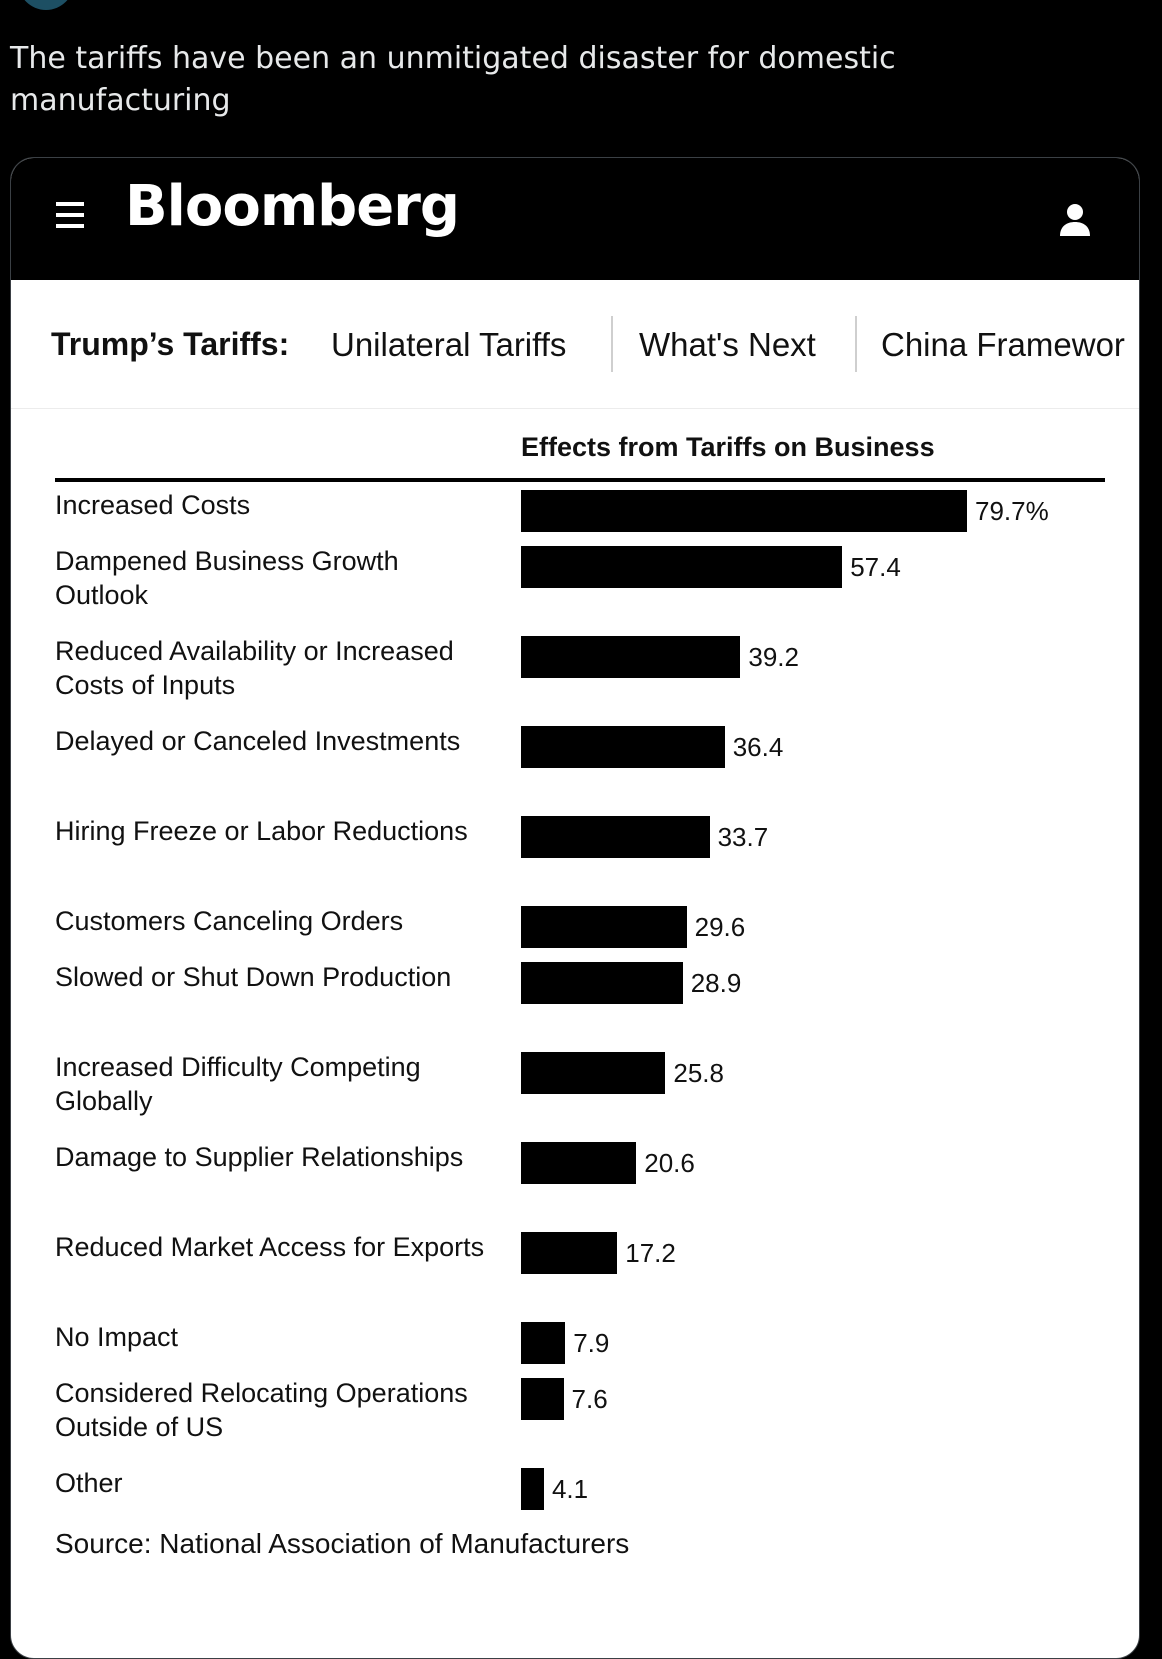 The image size is (1162, 1659). Describe the element at coordinates (253, 977) in the screenshot. I see `category-label: Slowed or Shut Down Production` at that location.